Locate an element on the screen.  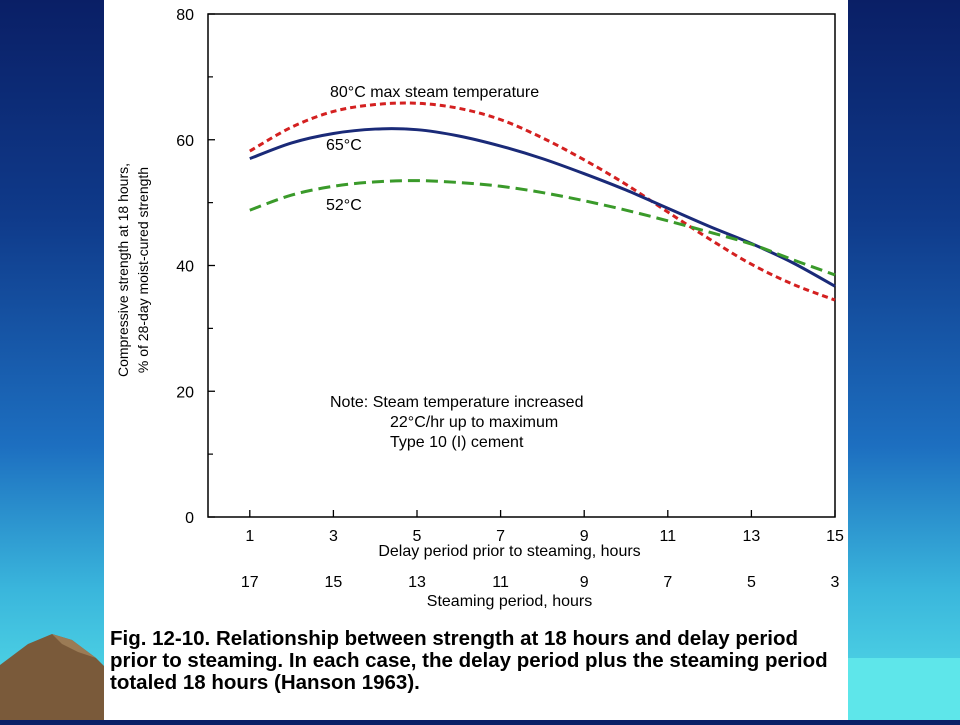
y-axis-title-line-0: Compressive strength at 18 hours, is located at coordinates (123, 270).